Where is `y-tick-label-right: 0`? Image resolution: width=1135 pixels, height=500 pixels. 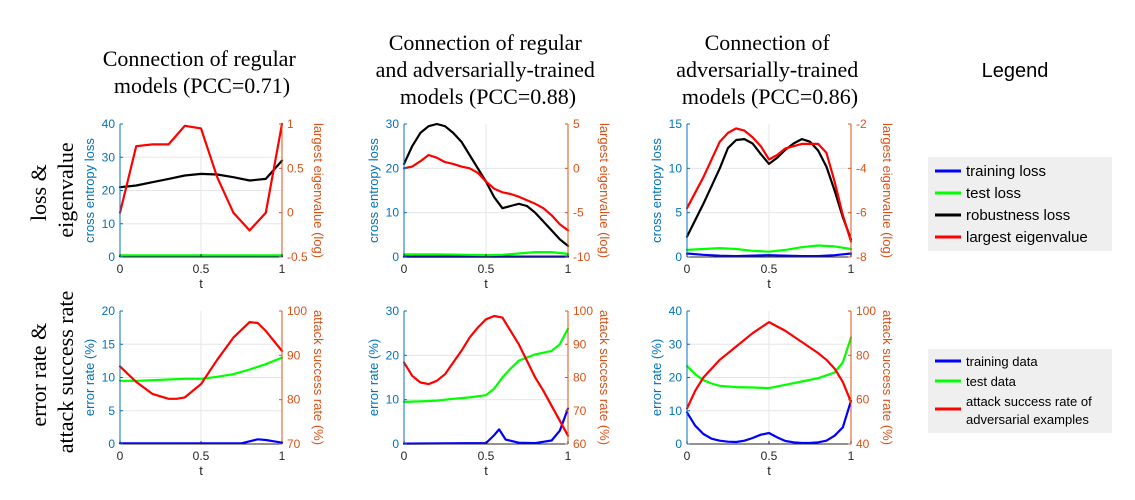
y-tick-label-right: 0 is located at coordinates (576, 168).